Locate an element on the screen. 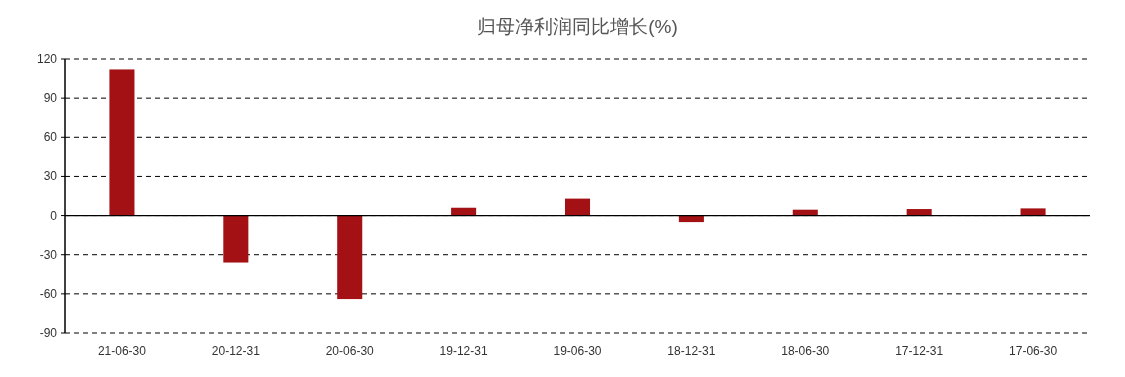  x-tick-label: 17-12-31 is located at coordinates (919, 351).